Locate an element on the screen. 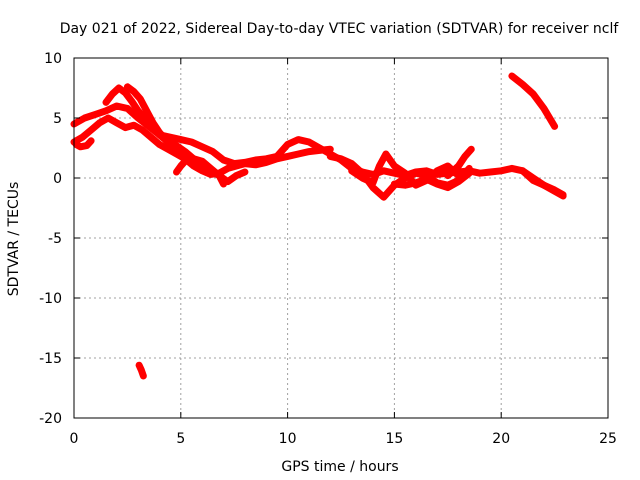  y-tick-label: -15 is located at coordinates (50, 359).